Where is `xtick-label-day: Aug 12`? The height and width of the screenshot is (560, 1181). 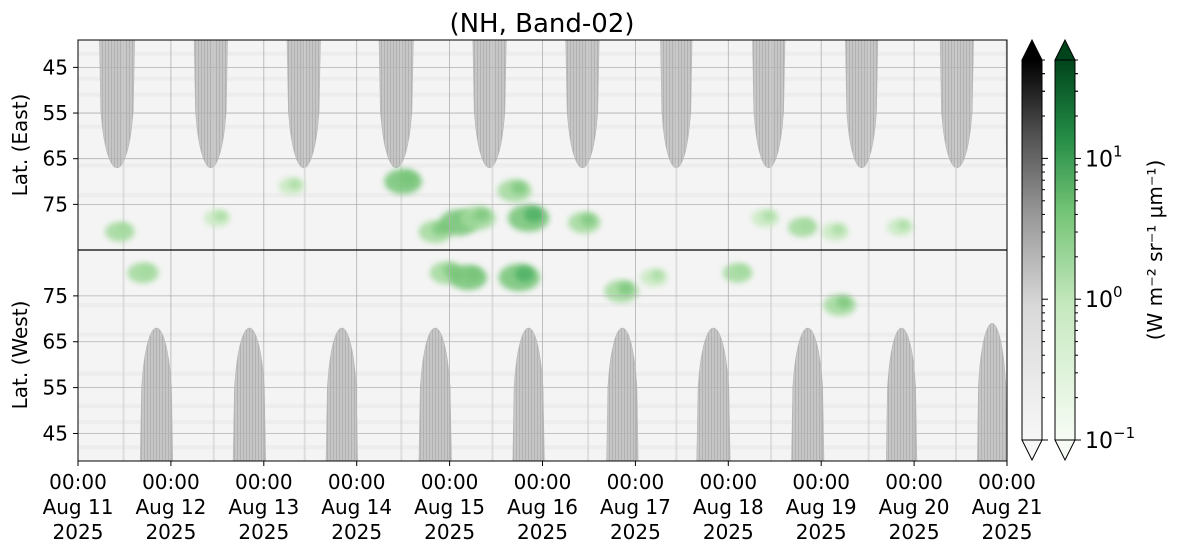
xtick-label-day: Aug 12 is located at coordinates (170, 507).